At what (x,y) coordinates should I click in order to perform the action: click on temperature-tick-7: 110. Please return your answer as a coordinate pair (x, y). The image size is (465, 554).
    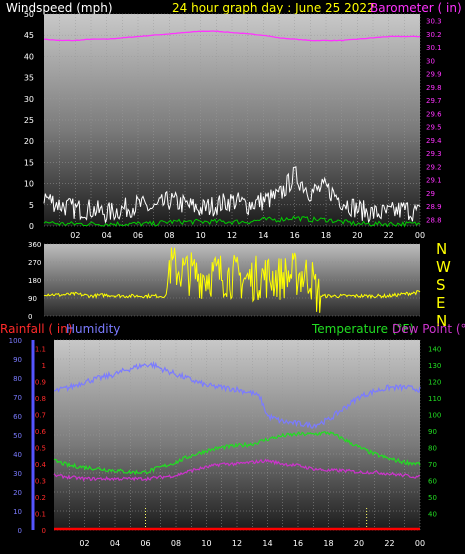
    Looking at the image, I should click on (434, 399).